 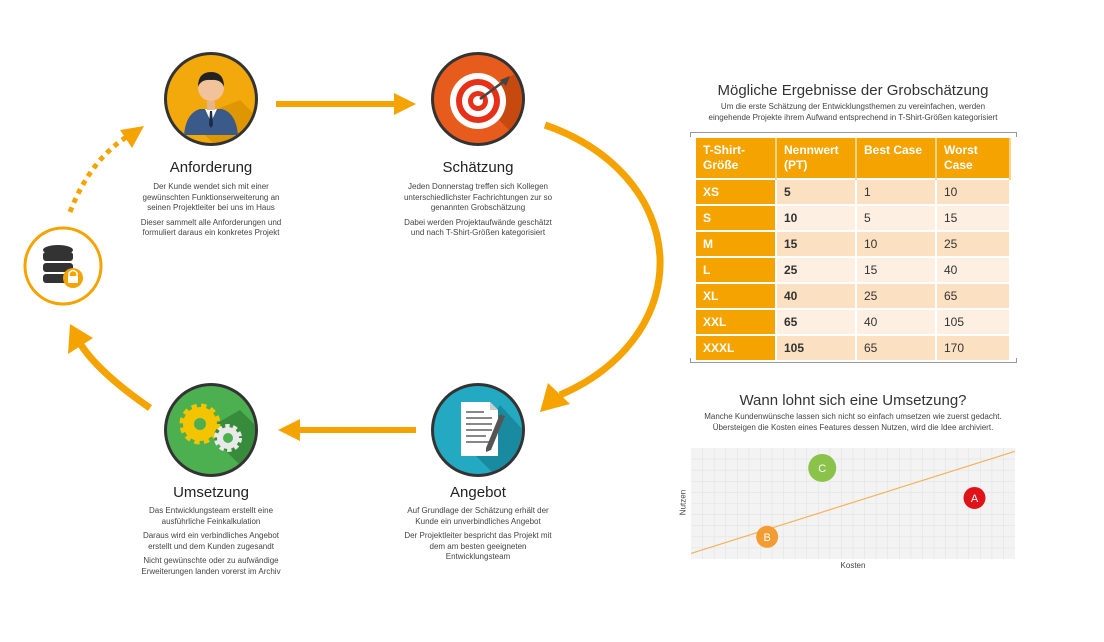 What do you see at coordinates (973, 347) in the screenshot?
I see `cell-worst: 170` at bounding box center [973, 347].